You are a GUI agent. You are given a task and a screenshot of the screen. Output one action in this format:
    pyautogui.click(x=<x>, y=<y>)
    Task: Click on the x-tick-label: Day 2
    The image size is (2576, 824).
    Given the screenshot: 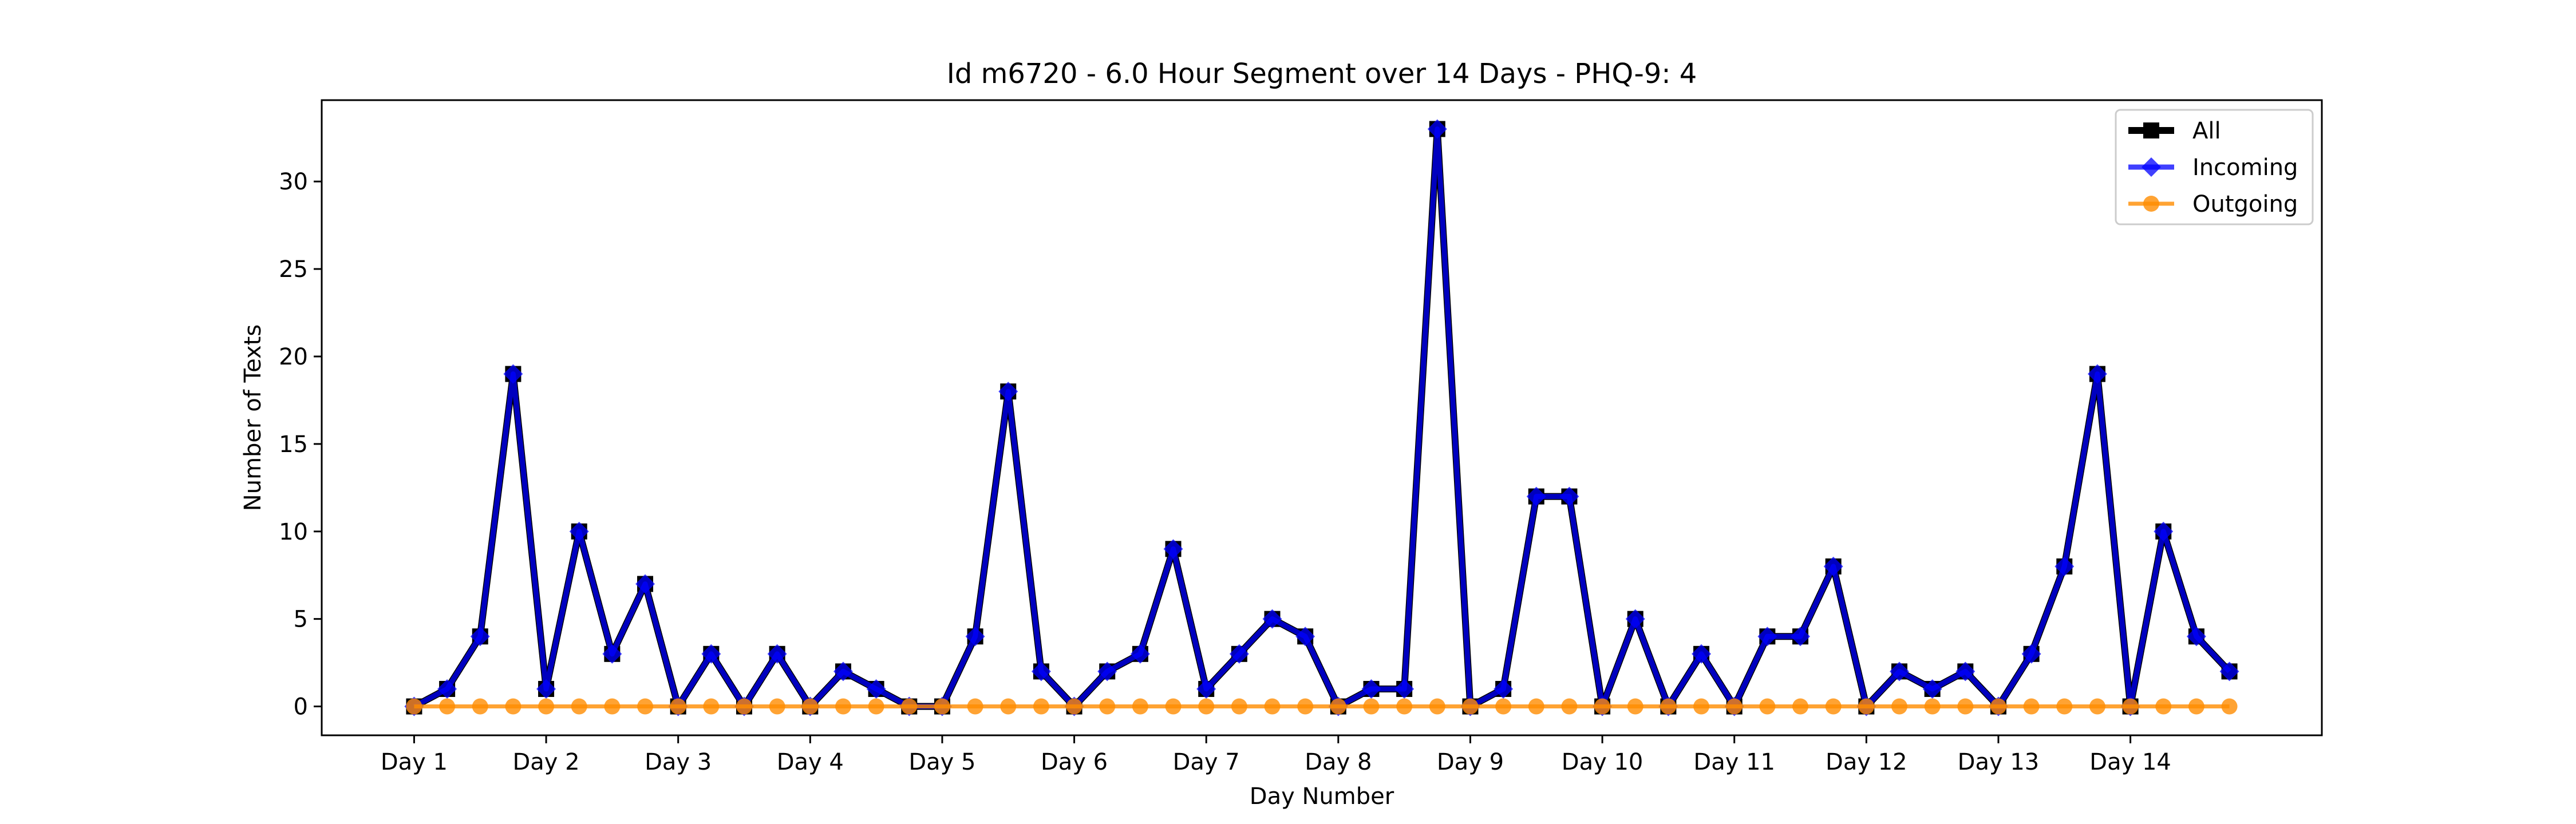 What is the action you would take?
    pyautogui.click(x=545, y=762)
    